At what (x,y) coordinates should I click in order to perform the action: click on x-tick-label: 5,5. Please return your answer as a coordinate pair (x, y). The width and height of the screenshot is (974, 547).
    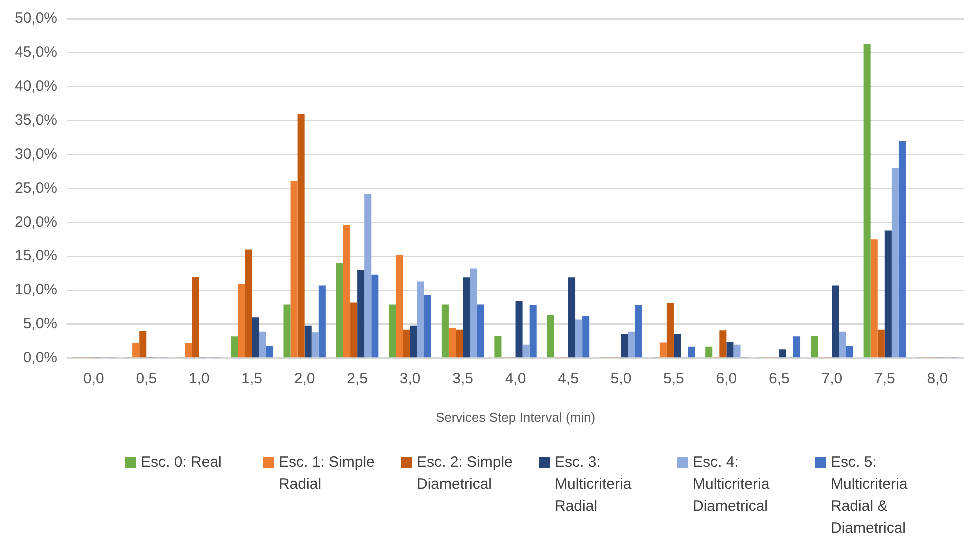
    Looking at the image, I should click on (674, 379).